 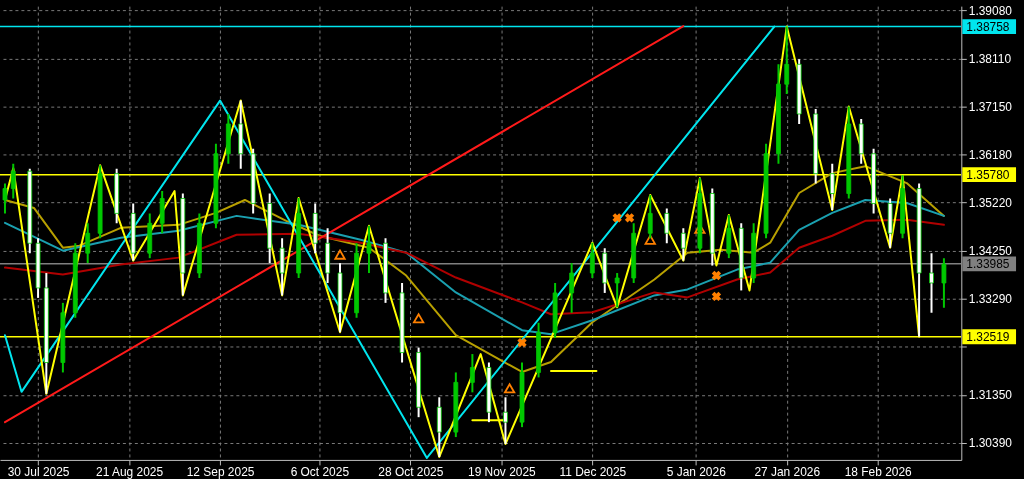 I want to click on x-tick-label: 11 Dec 2025, so click(x=593, y=472).